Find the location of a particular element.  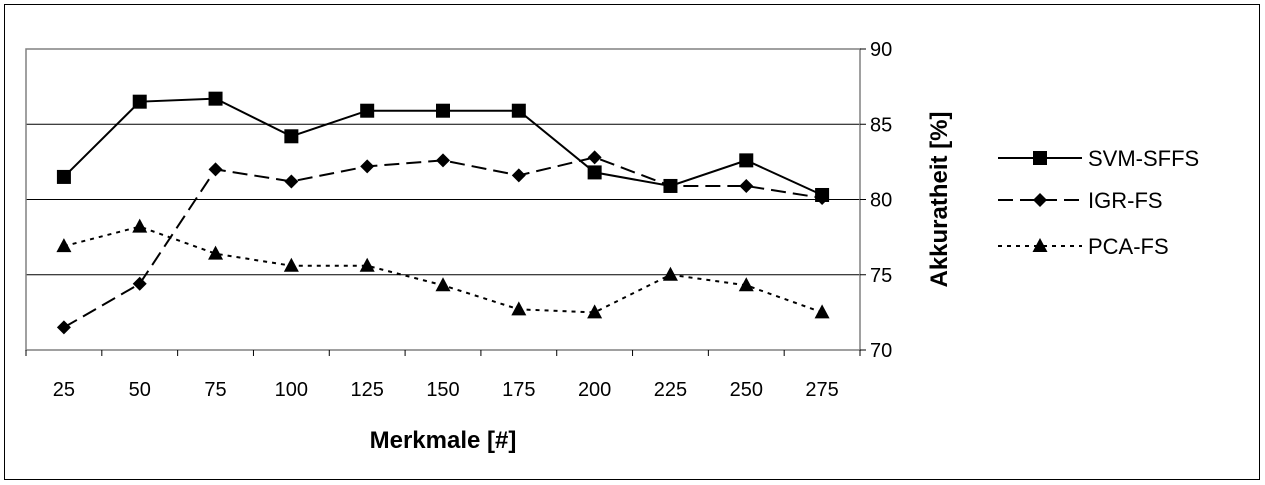

series-line is located at coordinates (443, 269).